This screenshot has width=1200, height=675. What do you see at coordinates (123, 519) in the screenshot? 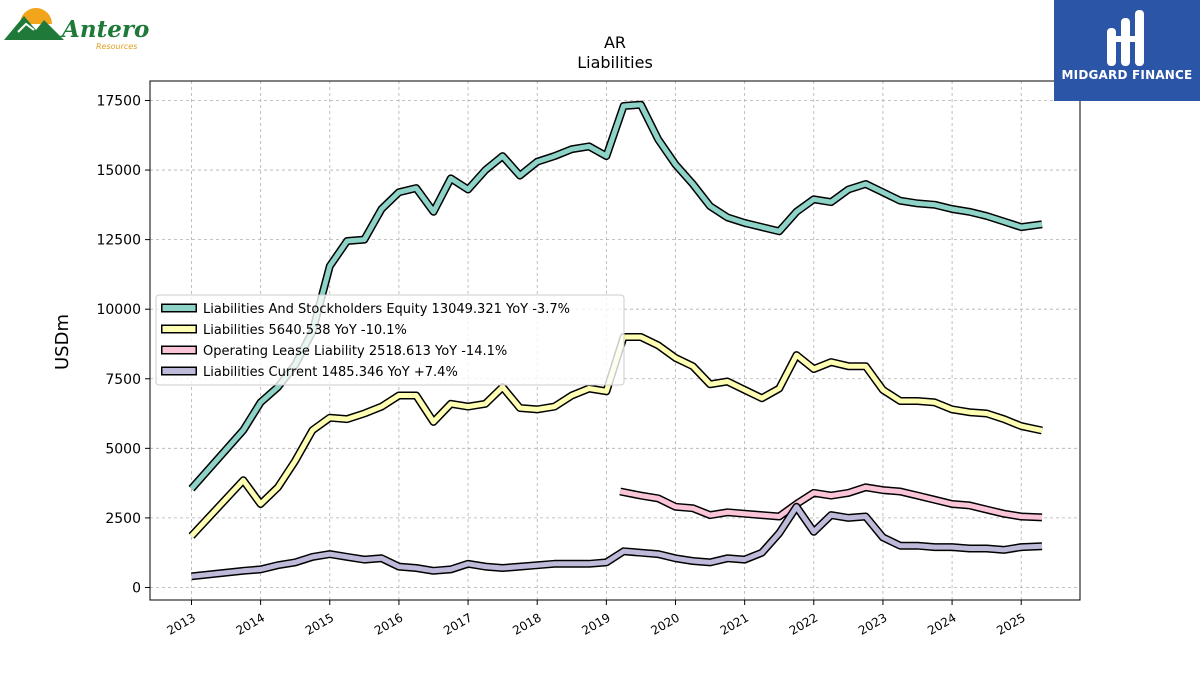
I see `y-tick-label: 2500` at bounding box center [123, 519].